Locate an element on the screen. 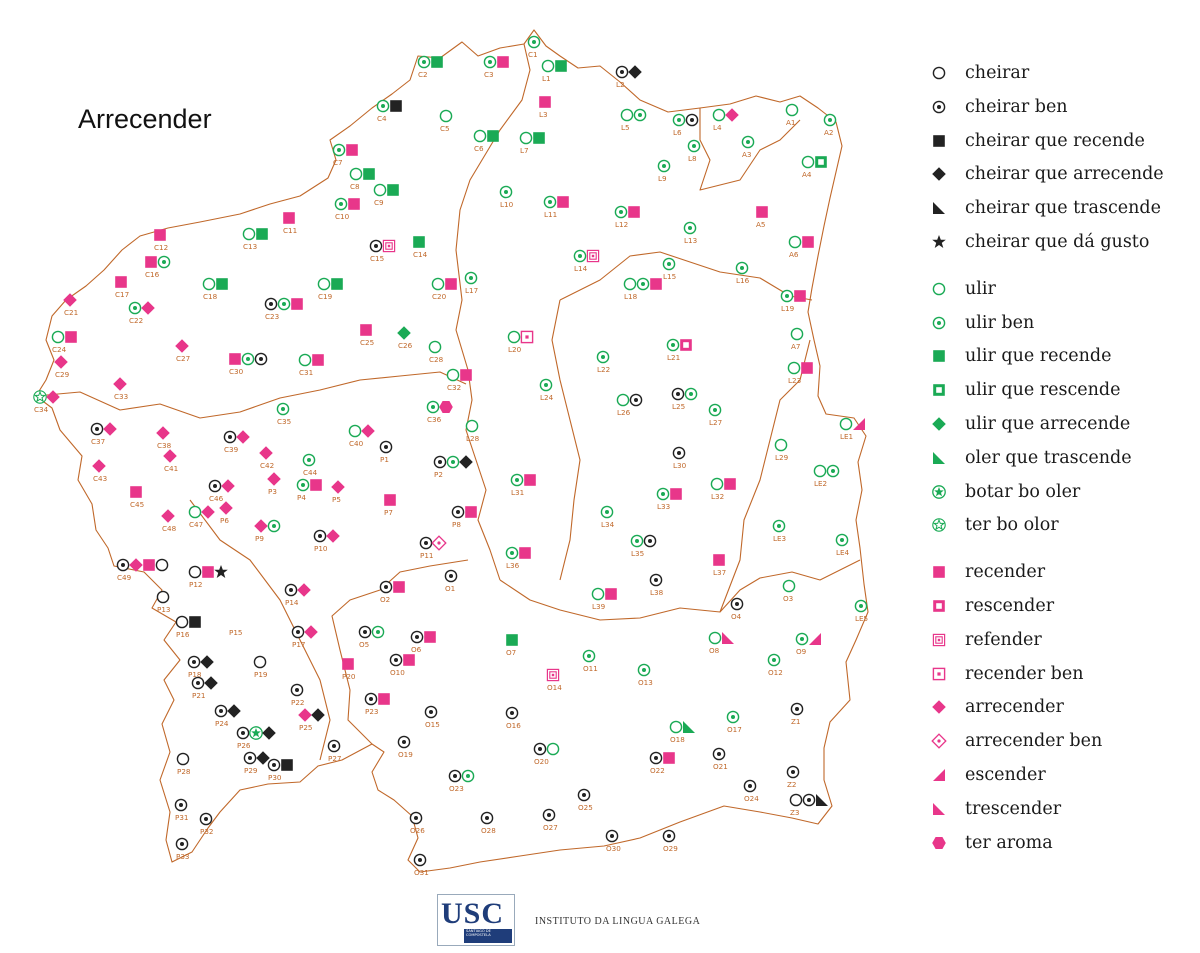 The height and width of the screenshot is (953, 1200). survey-point: O27 is located at coordinates (550, 820).